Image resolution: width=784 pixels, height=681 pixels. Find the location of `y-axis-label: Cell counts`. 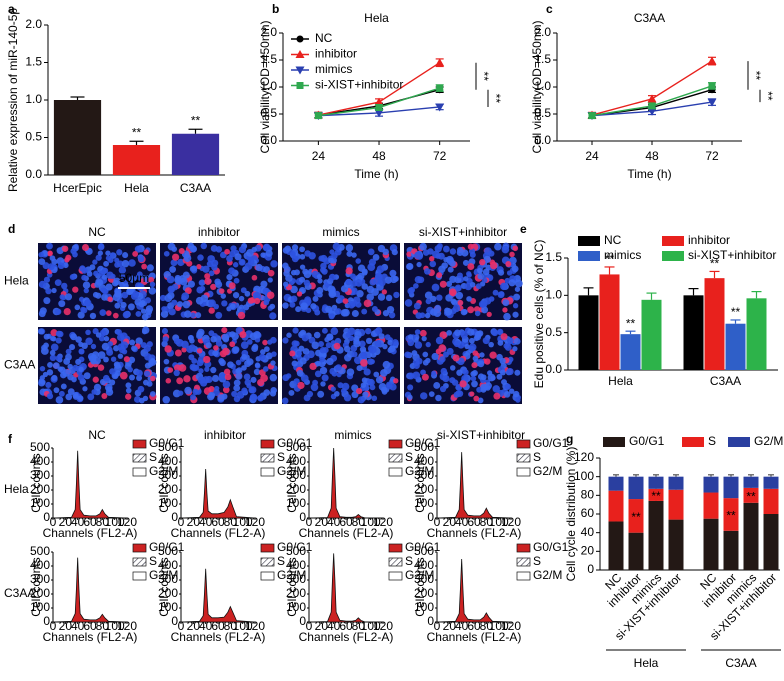

y-axis-label: Cell counts is located at coordinates (164, 586).